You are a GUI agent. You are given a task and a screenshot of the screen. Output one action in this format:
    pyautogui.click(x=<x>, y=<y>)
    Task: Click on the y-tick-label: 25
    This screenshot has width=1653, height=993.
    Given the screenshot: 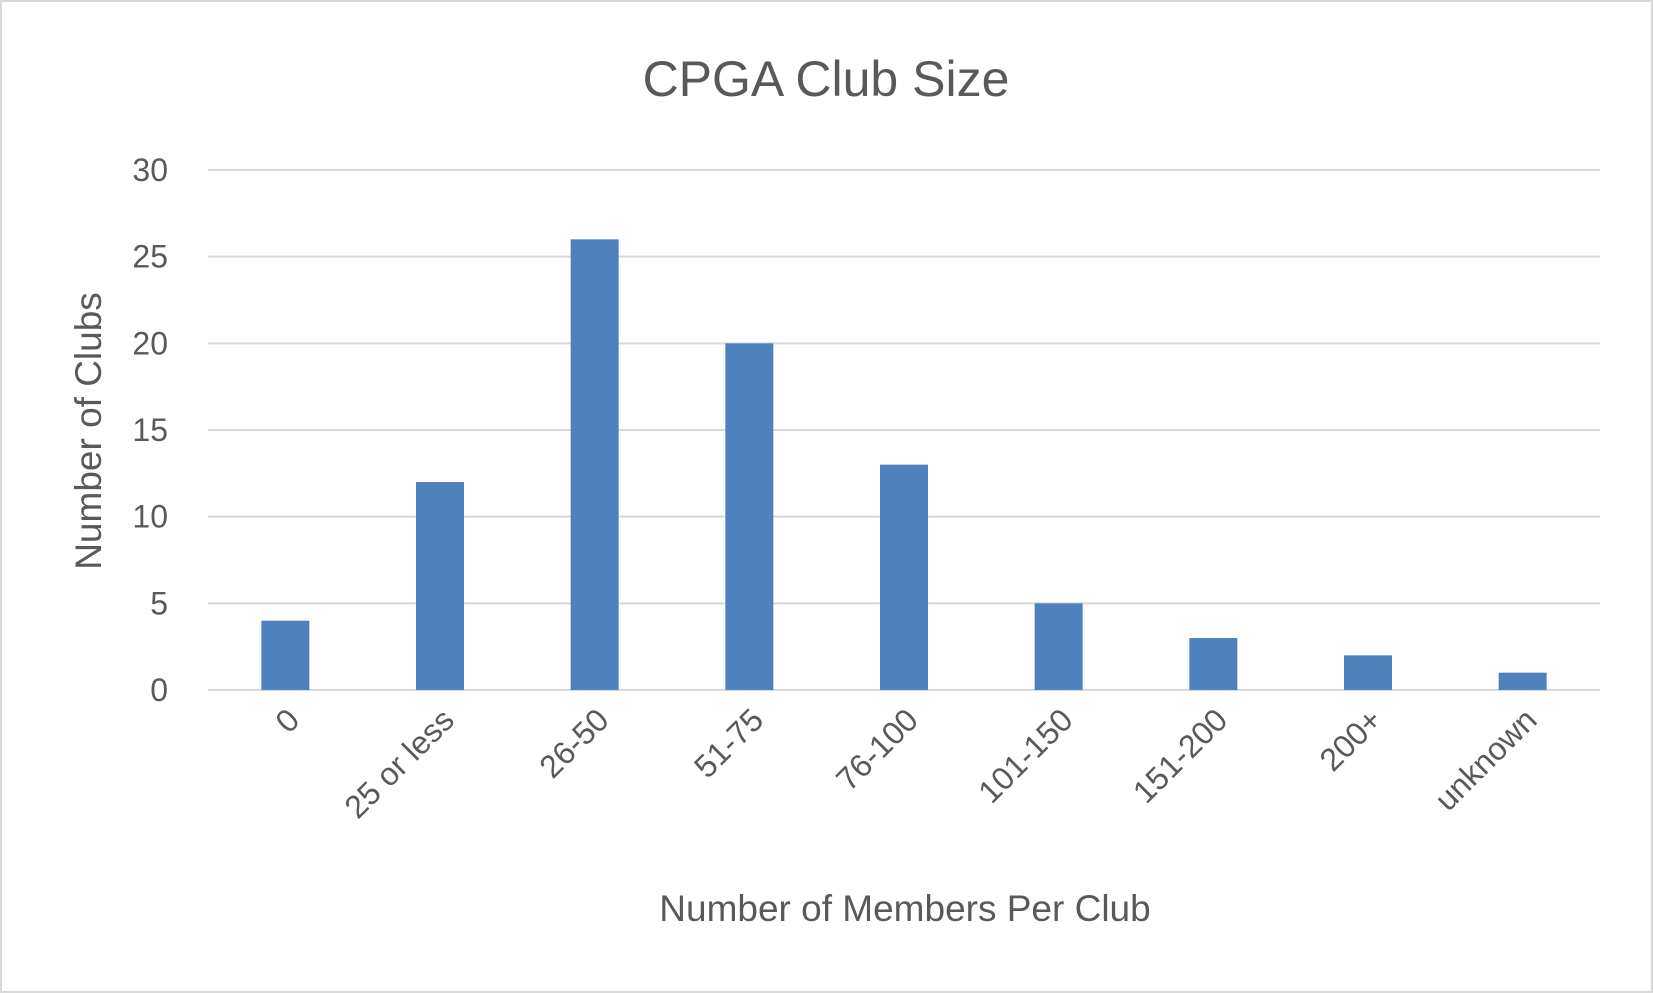 What is the action you would take?
    pyautogui.click(x=150, y=257)
    